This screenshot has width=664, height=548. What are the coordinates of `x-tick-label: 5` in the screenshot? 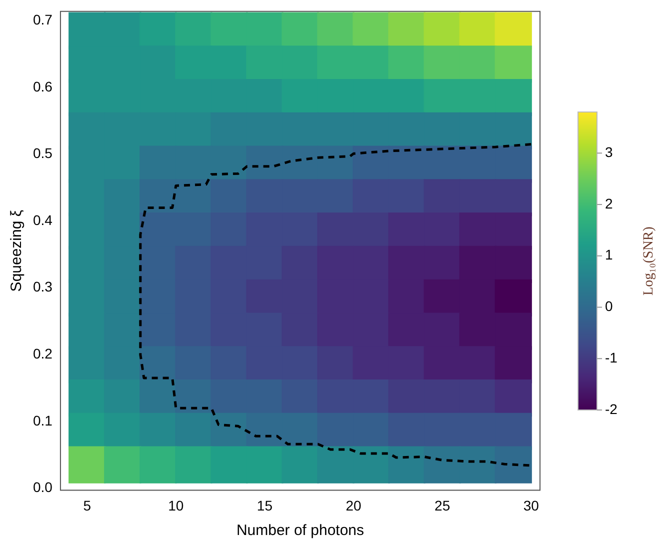 It's located at (87, 505).